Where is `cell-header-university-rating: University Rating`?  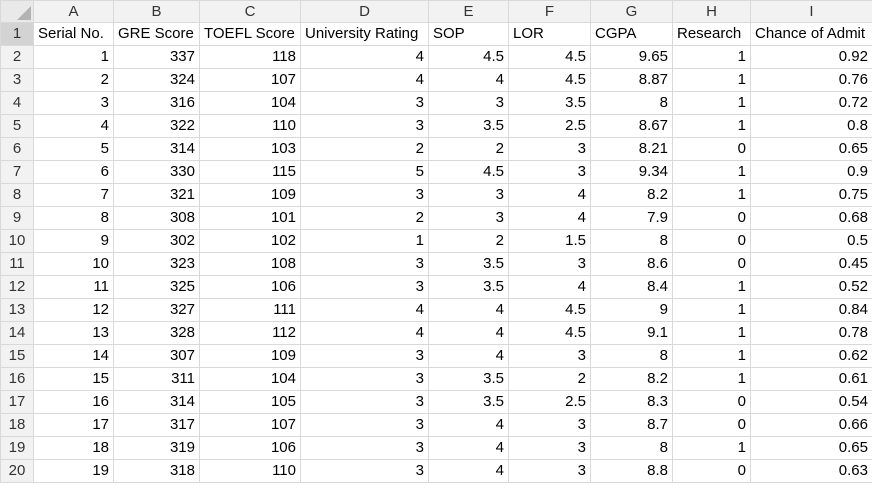
cell-header-university-rating: University Rating is located at coordinates (364, 34).